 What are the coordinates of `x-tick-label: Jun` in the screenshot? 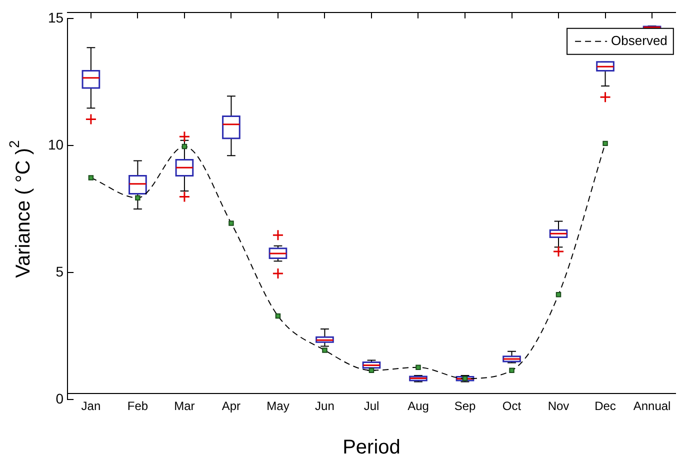 It's located at (324, 406).